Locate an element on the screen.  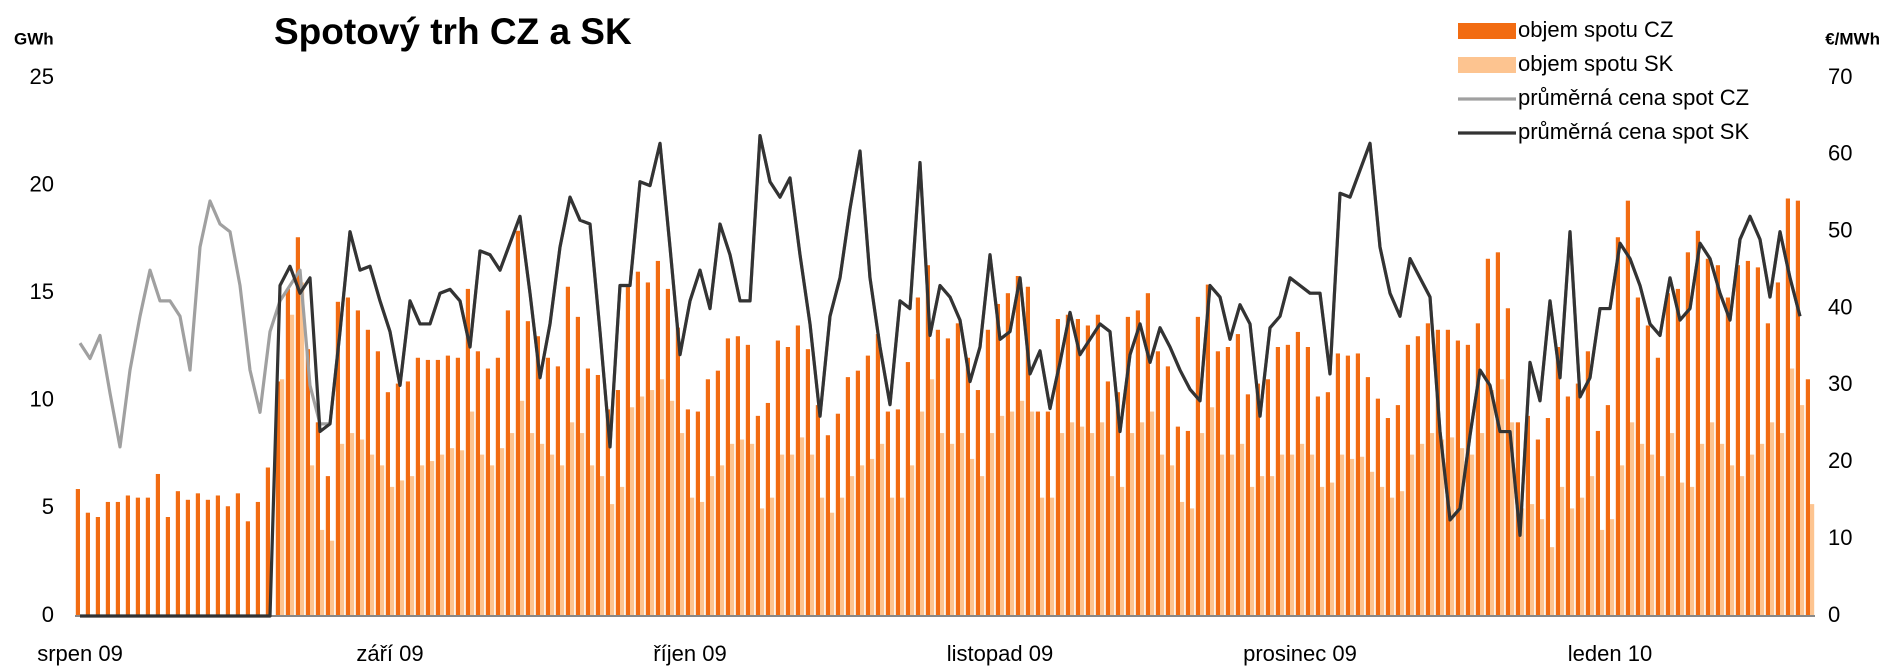
y-tick-label: 10 is located at coordinates (42, 399).